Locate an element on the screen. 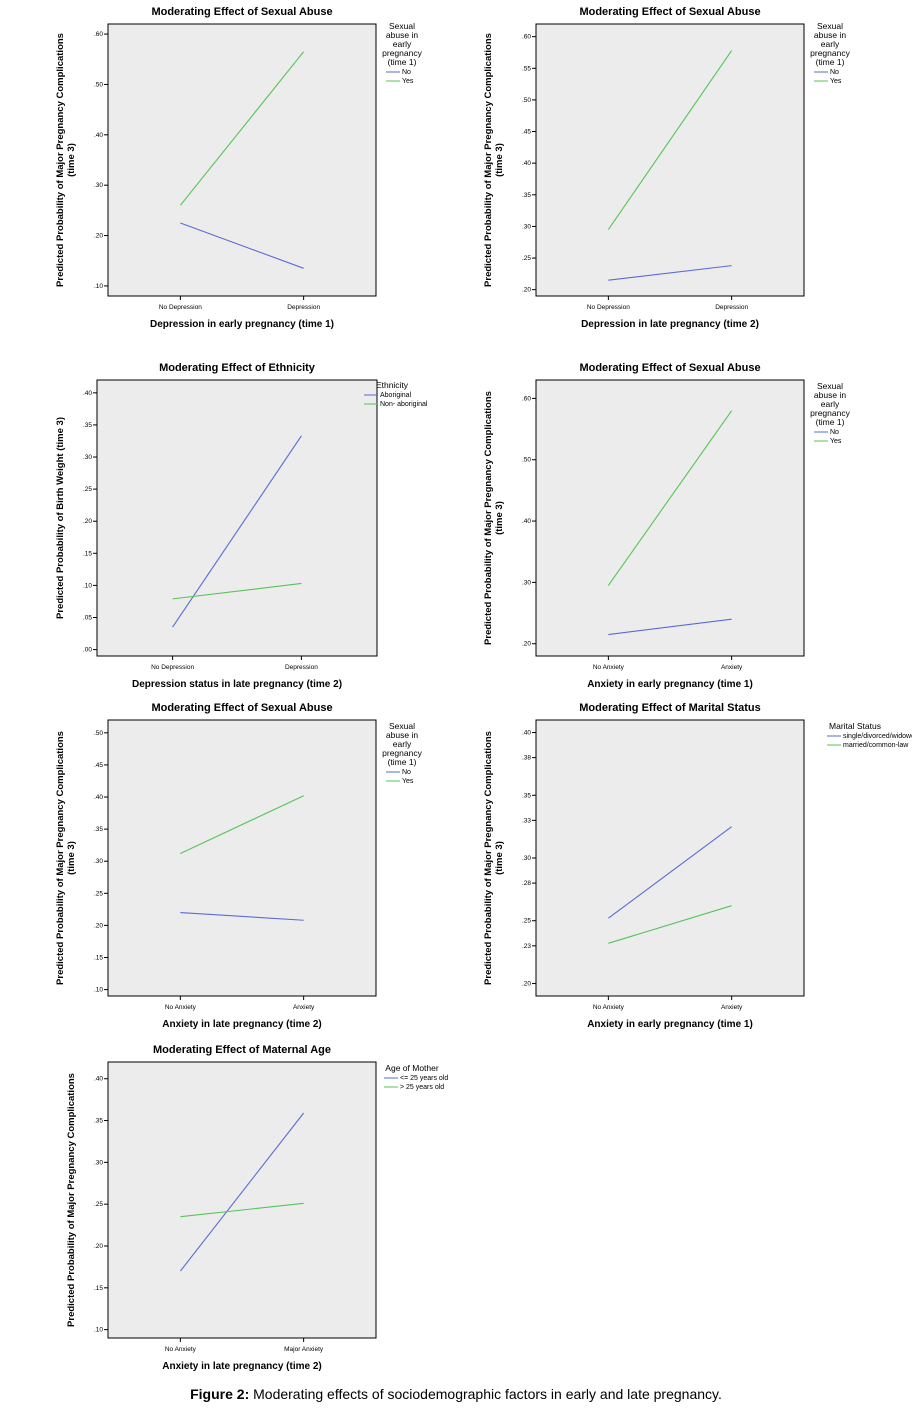 Image resolution: width=912 pixels, height=1421 pixels. legend-title: Marital Status is located at coordinates (855, 726).